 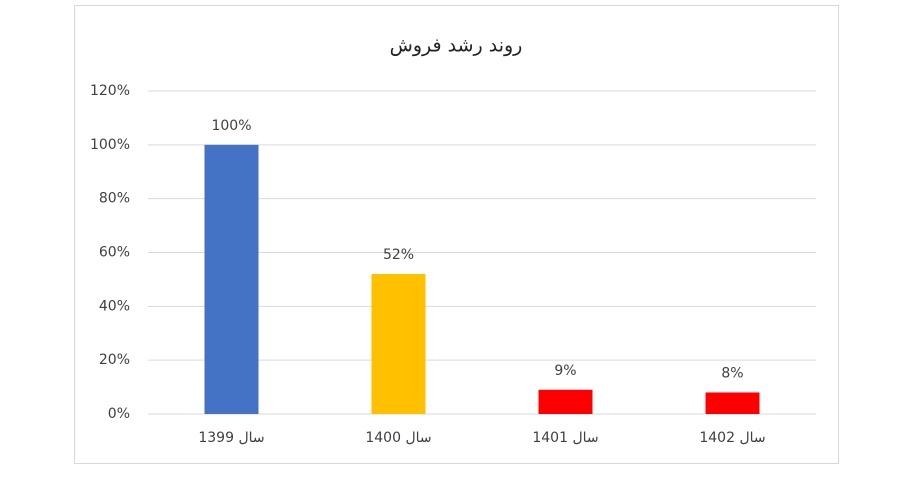 I want to click on chart-title: روند رشد فروش, so click(x=456, y=46).